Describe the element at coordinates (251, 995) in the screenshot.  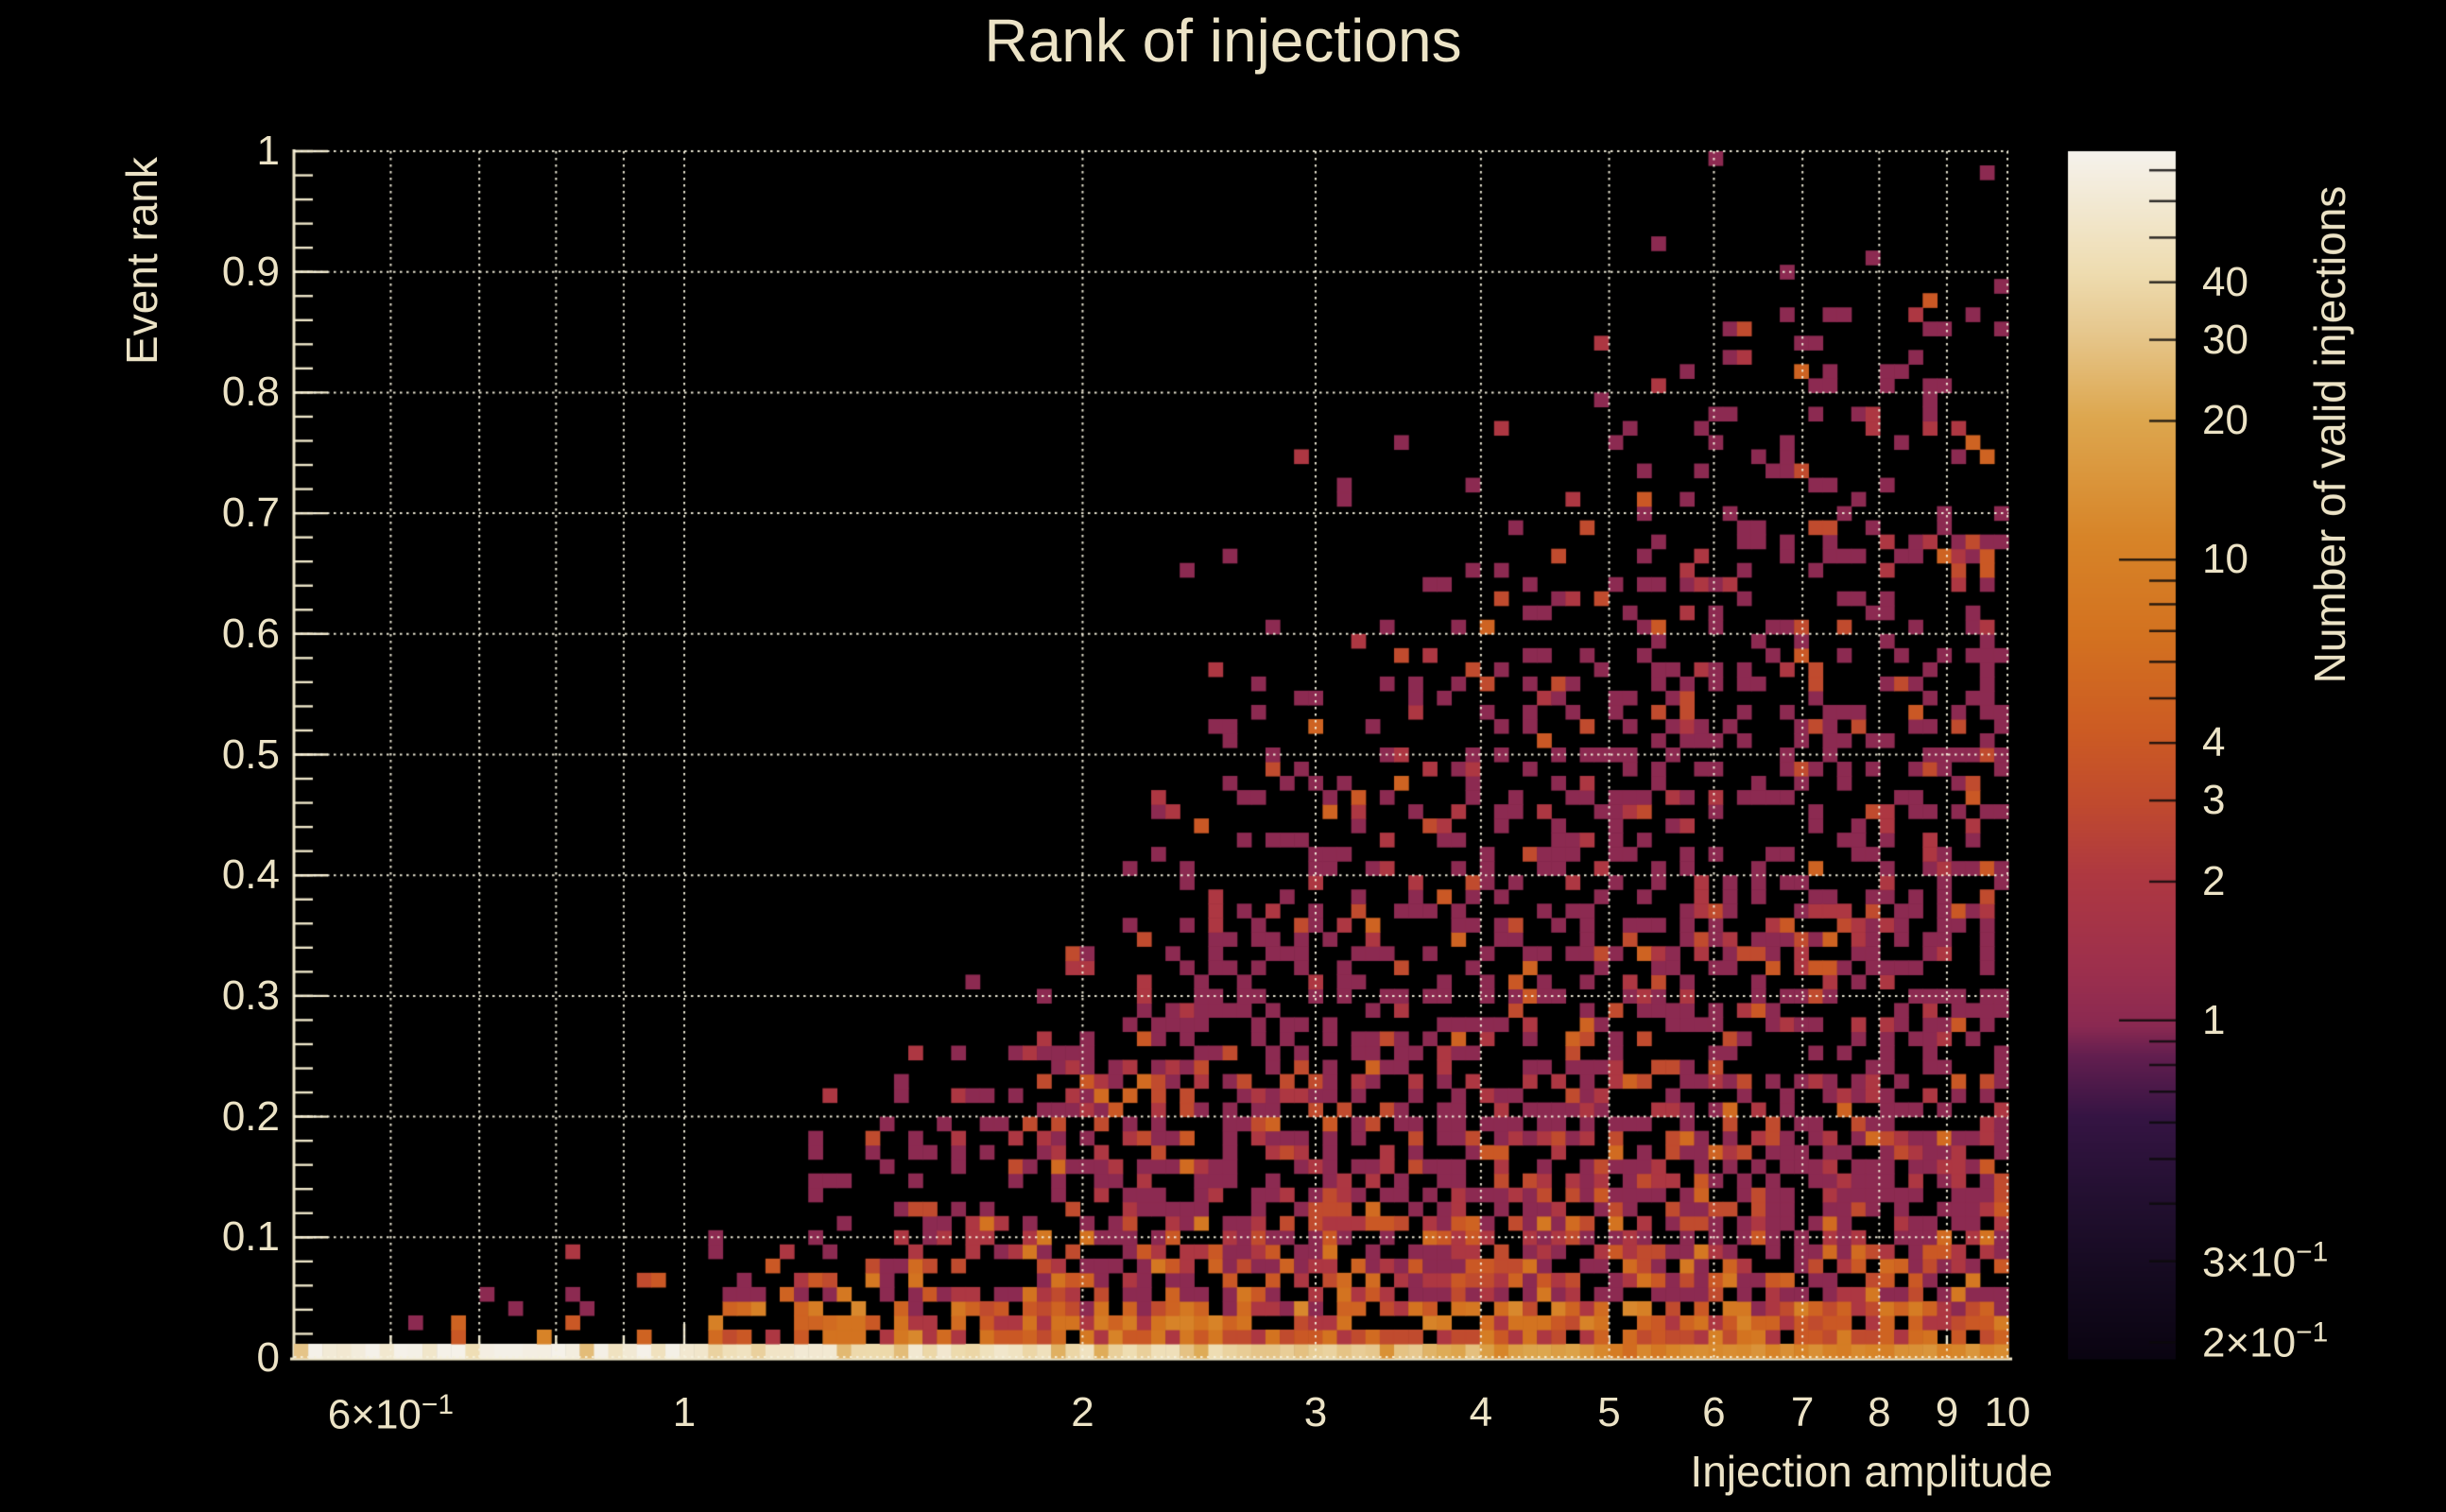
I see `y-tick-label: 0.3` at that location.